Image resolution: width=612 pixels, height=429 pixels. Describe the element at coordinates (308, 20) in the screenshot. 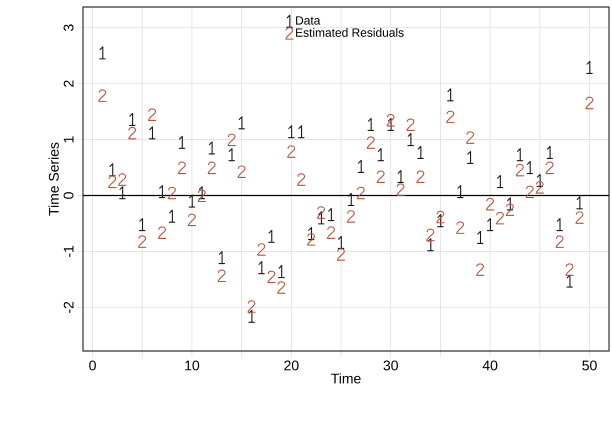

I see `legend-label: Data` at that location.